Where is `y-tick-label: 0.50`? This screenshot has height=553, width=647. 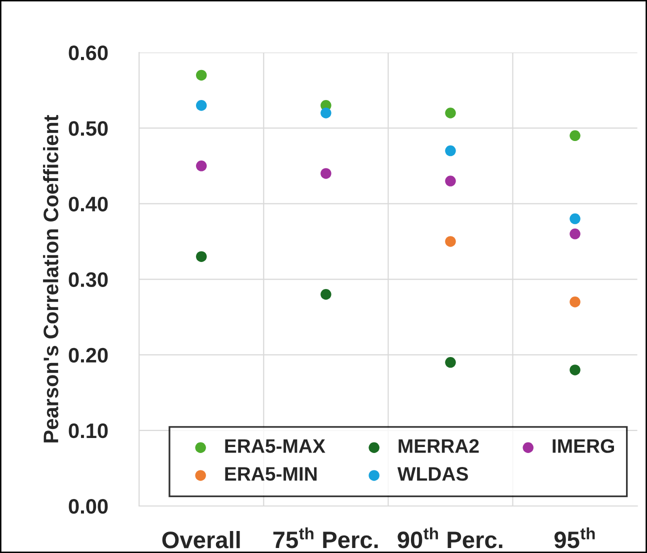
y-tick-label: 0.50 is located at coordinates (88, 128).